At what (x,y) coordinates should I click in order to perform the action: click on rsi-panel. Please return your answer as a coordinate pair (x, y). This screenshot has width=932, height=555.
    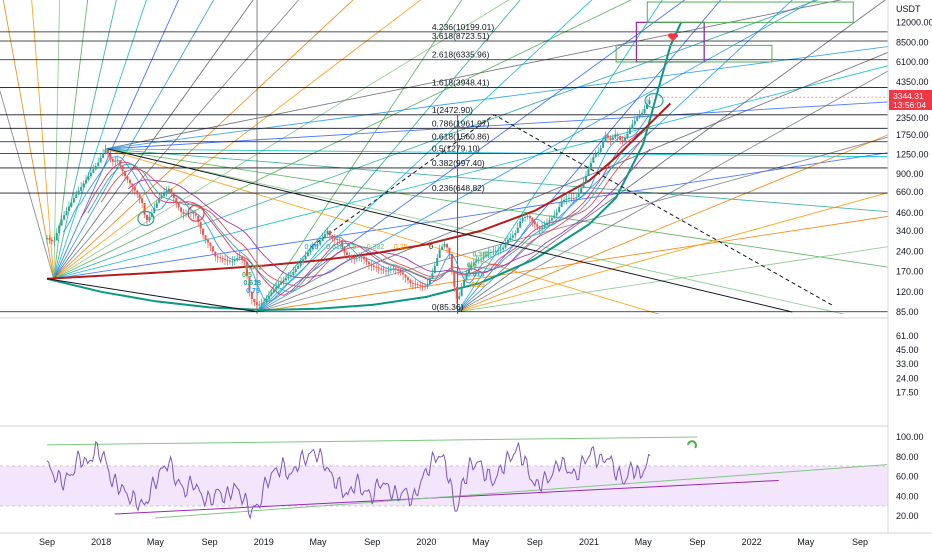
    Looking at the image, I should click on (444, 478).